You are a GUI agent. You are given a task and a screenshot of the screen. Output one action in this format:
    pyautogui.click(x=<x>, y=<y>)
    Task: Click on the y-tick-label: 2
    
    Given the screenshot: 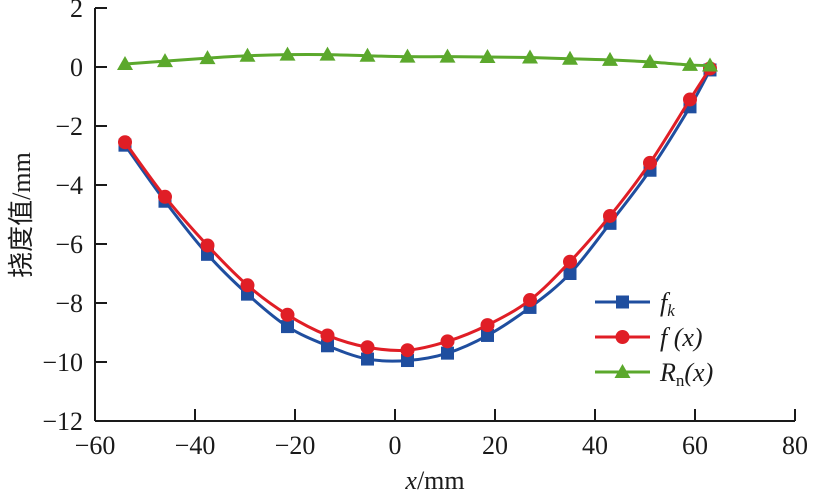 What is the action you would take?
    pyautogui.click(x=76, y=11)
    